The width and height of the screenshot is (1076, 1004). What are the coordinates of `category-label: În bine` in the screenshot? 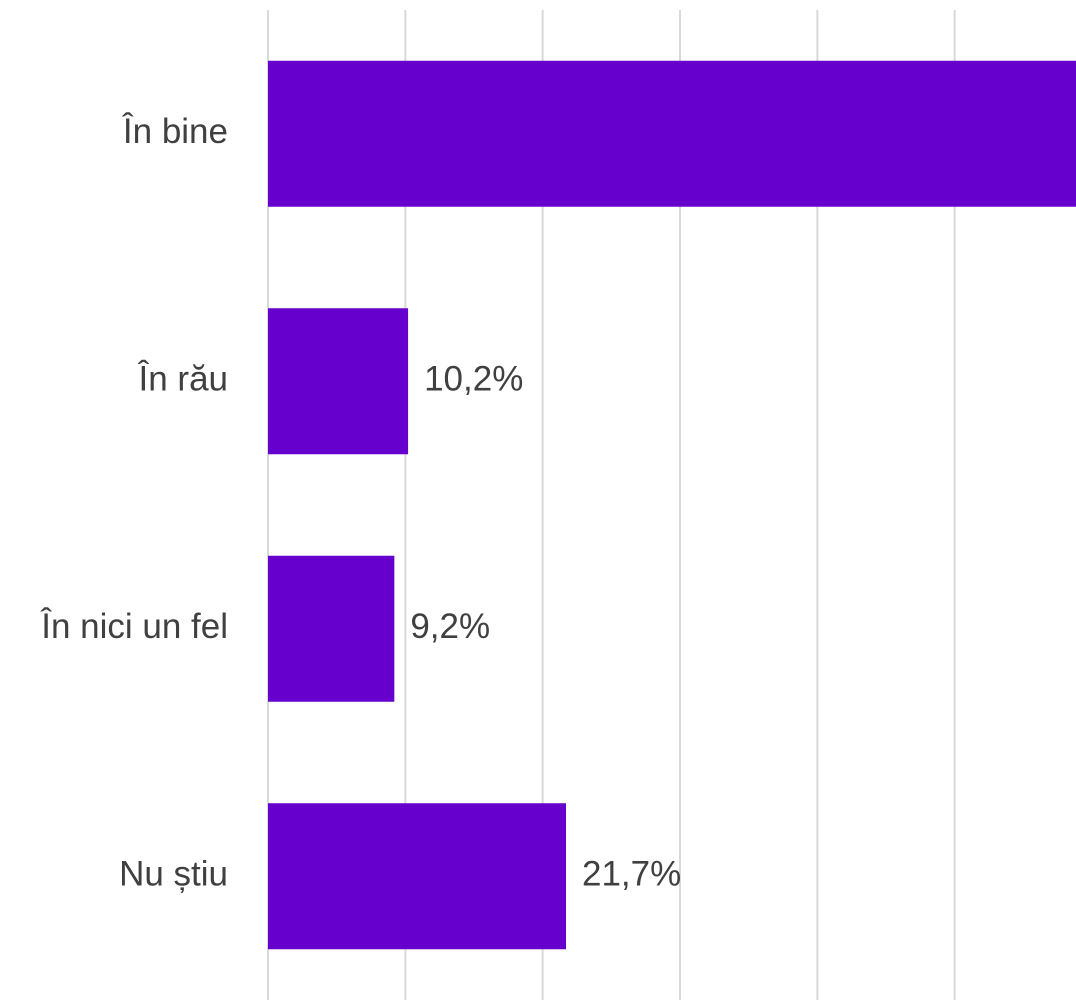 It's located at (175, 131).